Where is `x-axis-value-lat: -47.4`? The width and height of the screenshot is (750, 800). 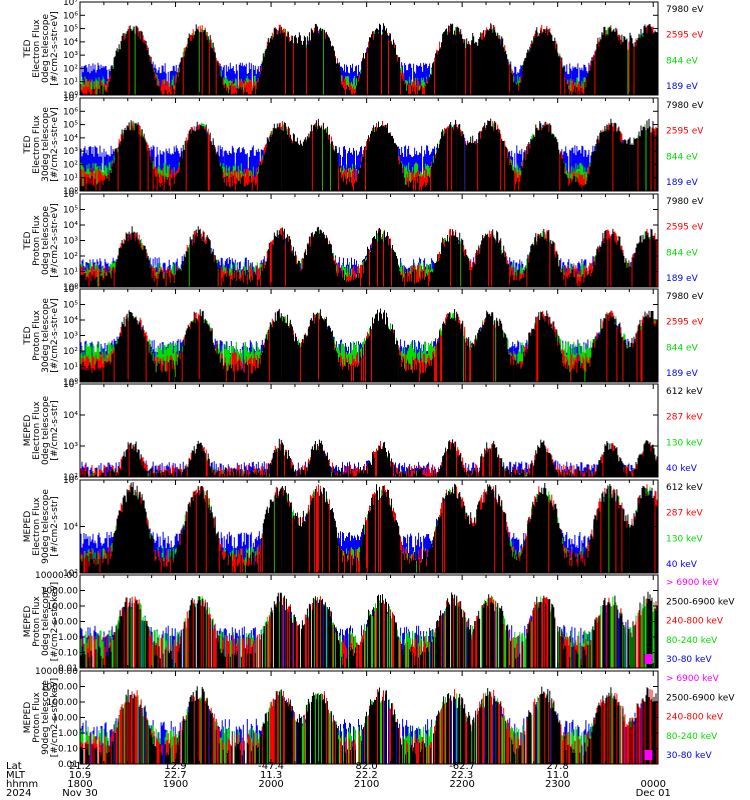
x-axis-value-lat: -47.4 is located at coordinates (271, 766).